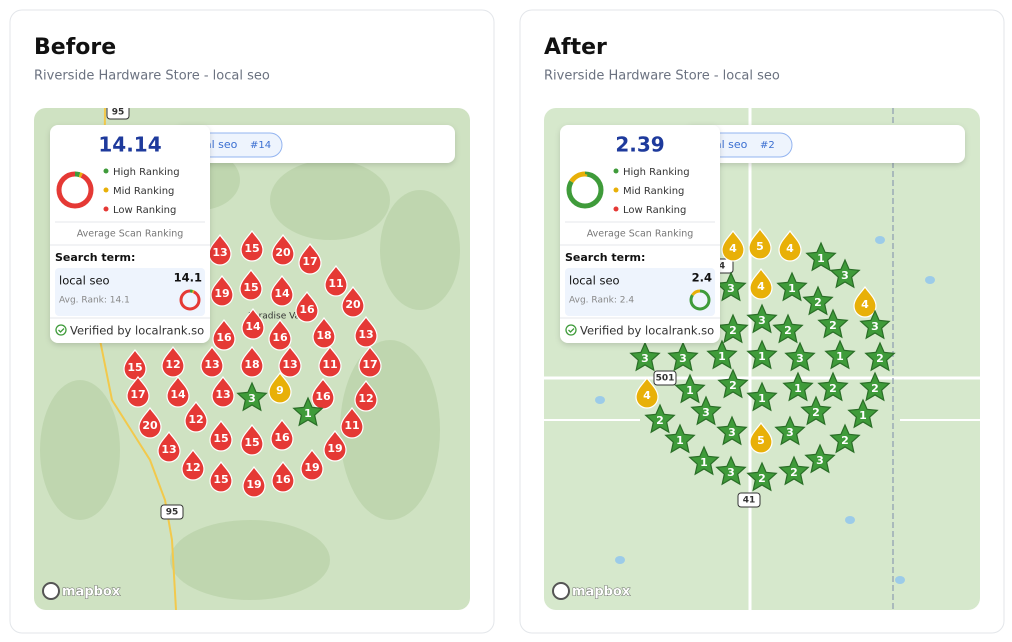  I want to click on rank-label: 19, so click(221, 293).